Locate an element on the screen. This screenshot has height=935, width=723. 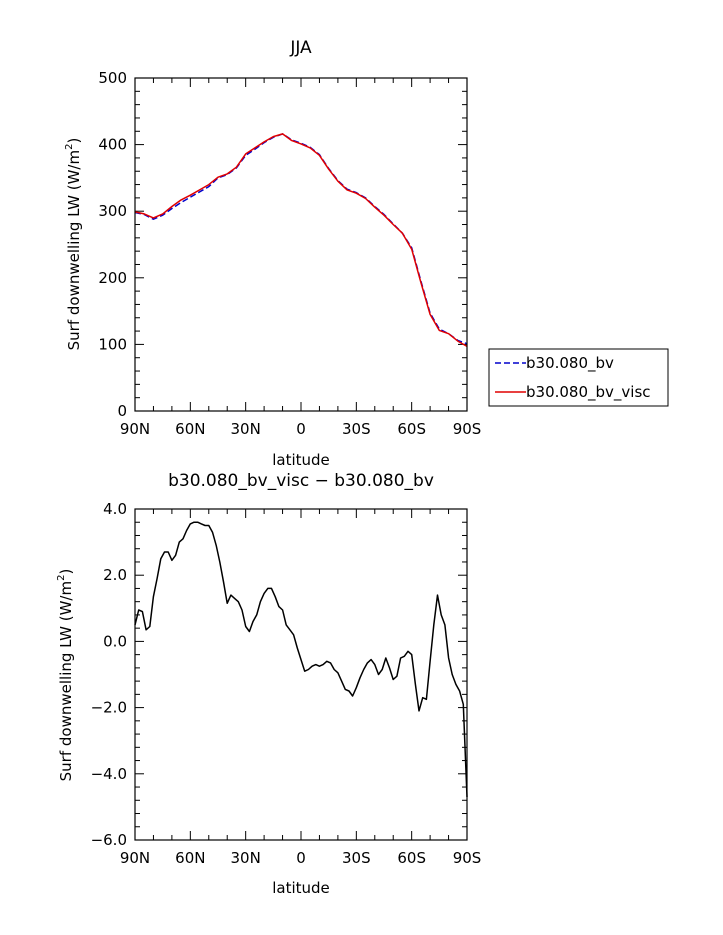
bottom-y-tick-label: 0.0 is located at coordinates (115, 641).